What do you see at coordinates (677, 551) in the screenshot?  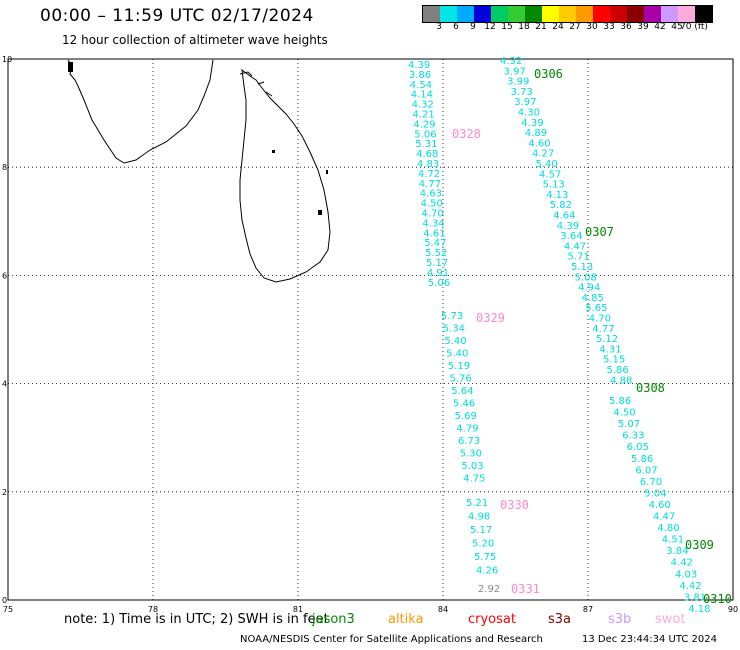 I see `wave-height-value: 3.84` at bounding box center [677, 551].